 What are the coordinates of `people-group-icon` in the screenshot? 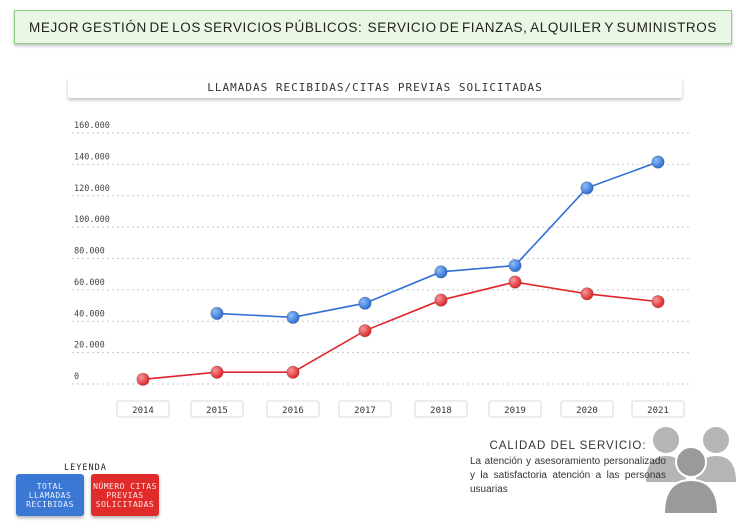 It's located at (691, 471).